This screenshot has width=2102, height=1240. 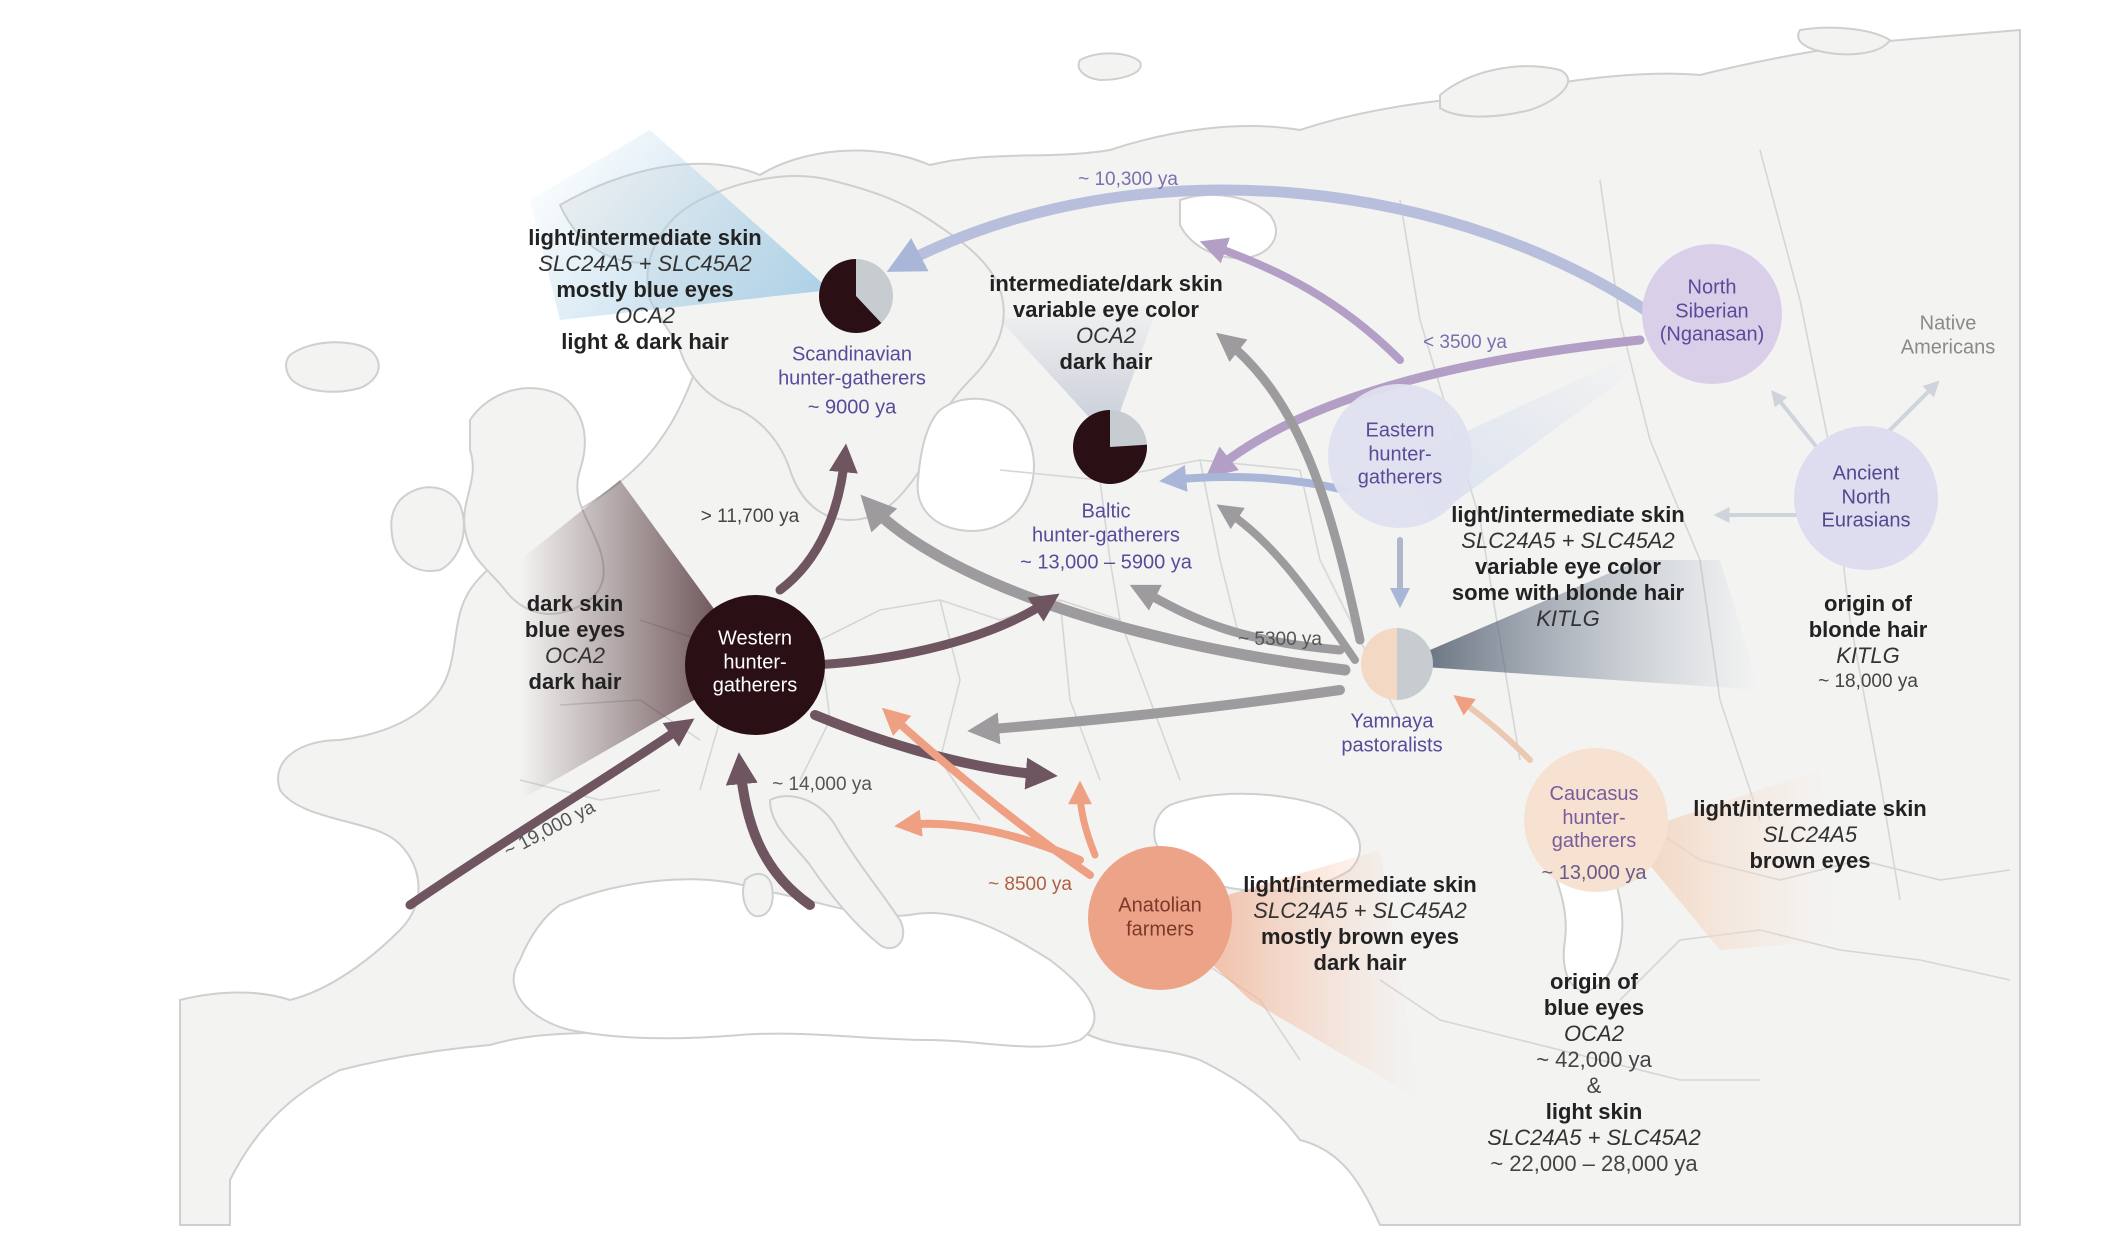 I want to click on arrow-anatolian-to-italy, so click(x=989, y=836).